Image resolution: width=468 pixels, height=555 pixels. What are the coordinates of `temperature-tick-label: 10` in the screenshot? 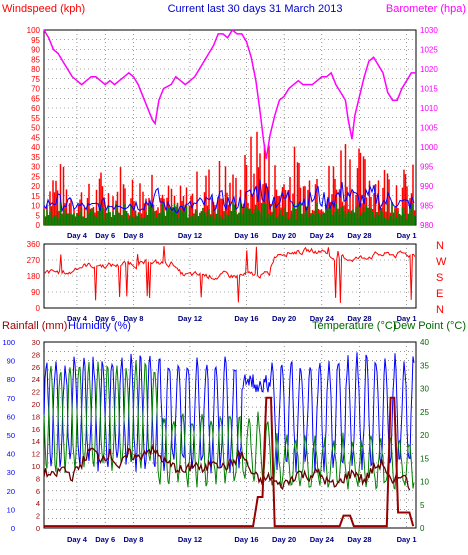 It's located at (424, 482).